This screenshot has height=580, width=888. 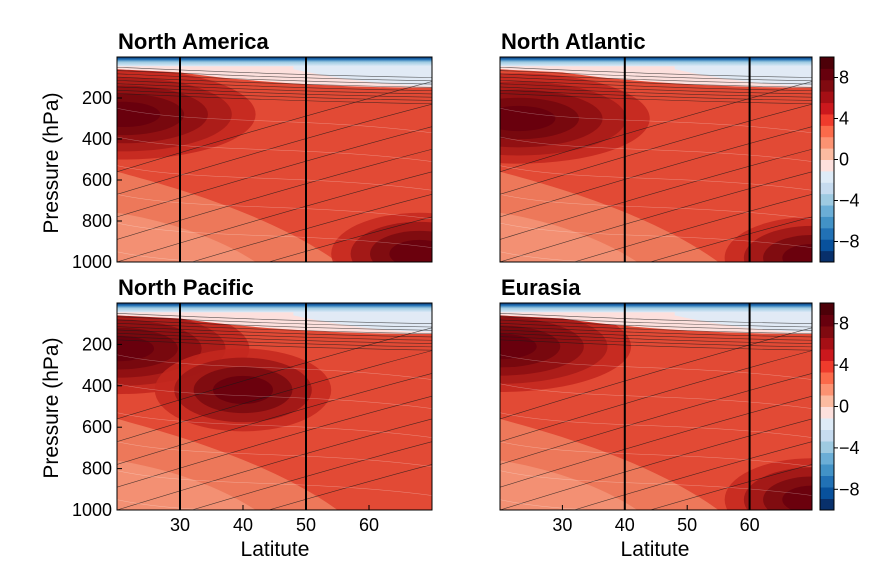 What do you see at coordinates (625, 525) in the screenshot?
I see `x-tick-label: 40` at bounding box center [625, 525].